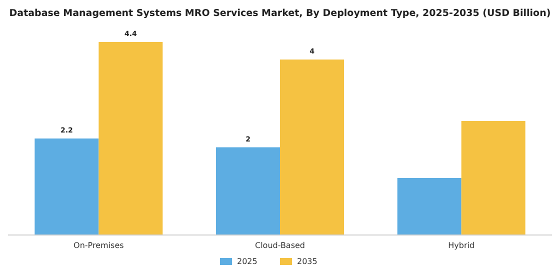 The width and height of the screenshot is (560, 280). What do you see at coordinates (247, 261) in the screenshot?
I see `legend-label: 2025` at bounding box center [247, 261].